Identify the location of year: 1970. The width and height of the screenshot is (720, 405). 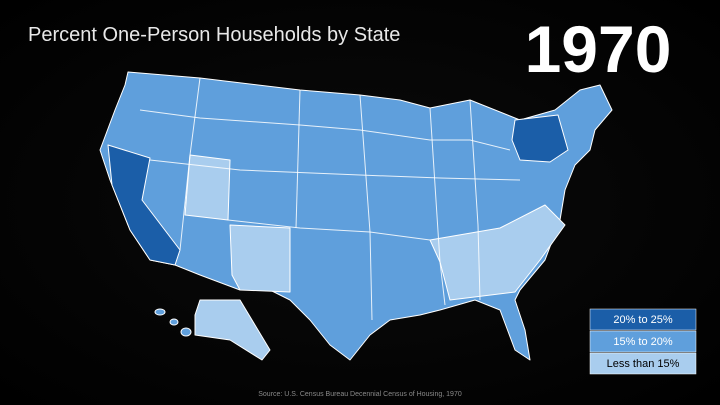
(598, 49).